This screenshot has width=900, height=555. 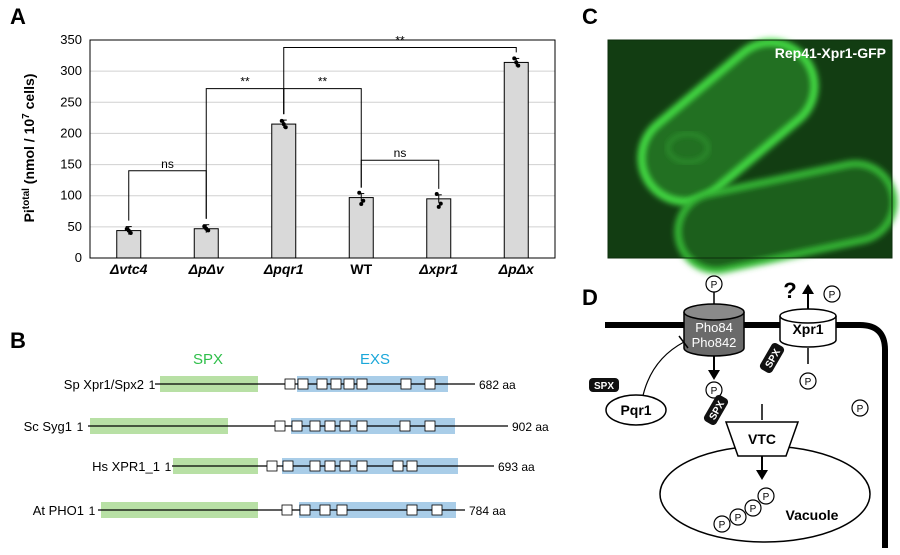 I want to click on spx-domain-title: SPX, so click(x=208, y=359).